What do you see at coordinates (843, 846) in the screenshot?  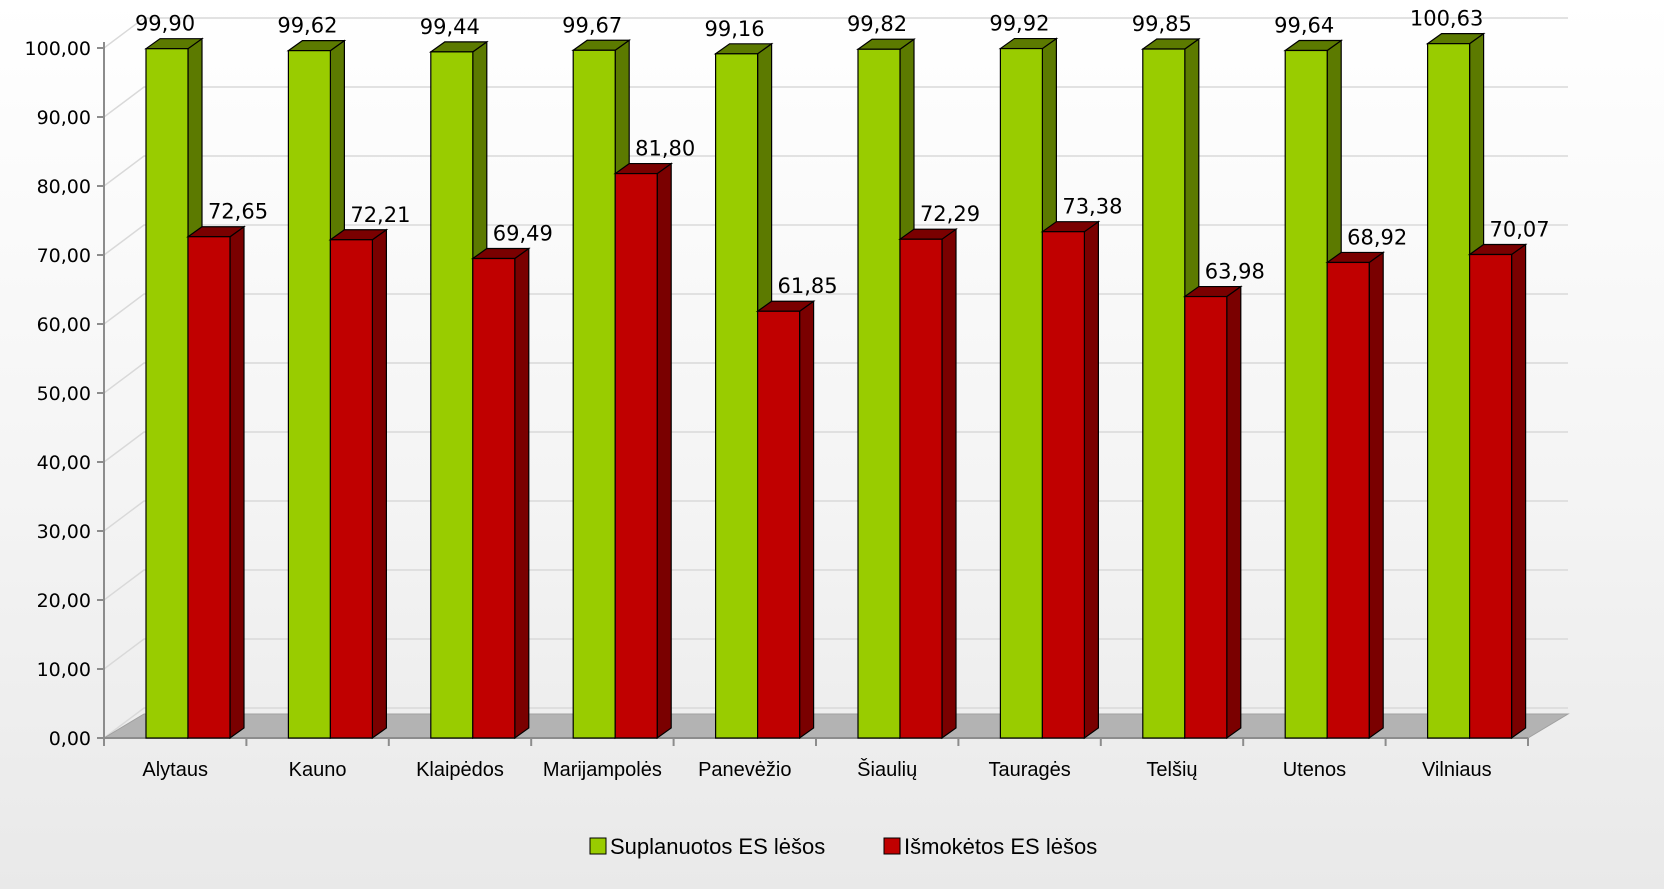 I see `legend: Suplanuotos ES lėšos Išmokėtos ES lėšos` at bounding box center [843, 846].